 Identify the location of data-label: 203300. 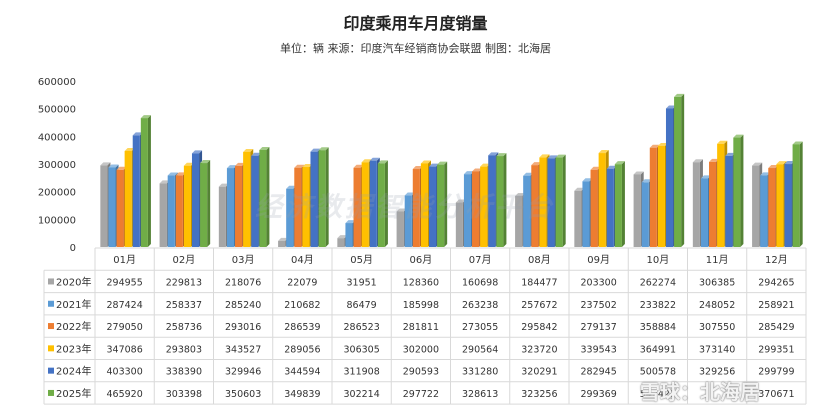
(598, 282).